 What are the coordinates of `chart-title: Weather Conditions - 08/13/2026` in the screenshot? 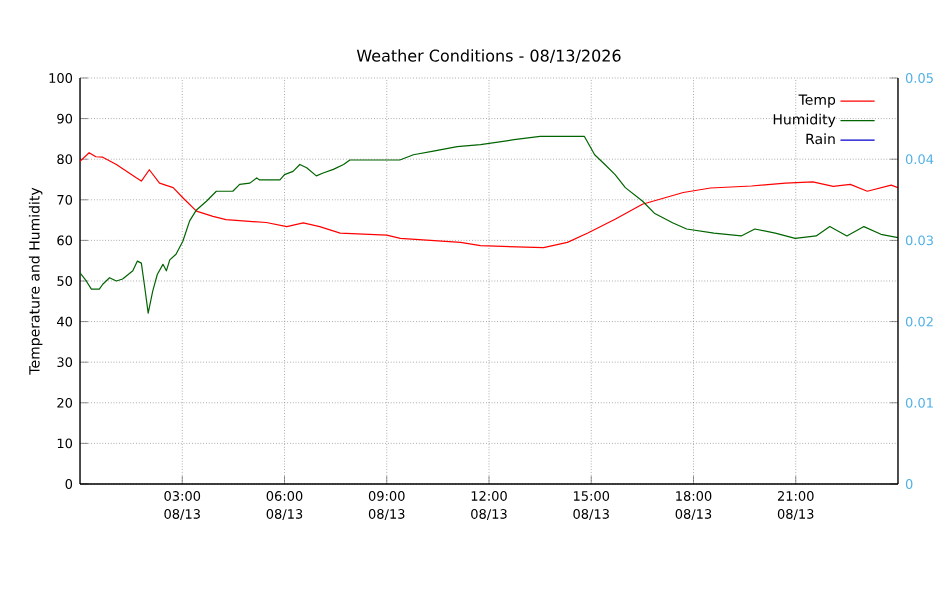 It's located at (488, 56).